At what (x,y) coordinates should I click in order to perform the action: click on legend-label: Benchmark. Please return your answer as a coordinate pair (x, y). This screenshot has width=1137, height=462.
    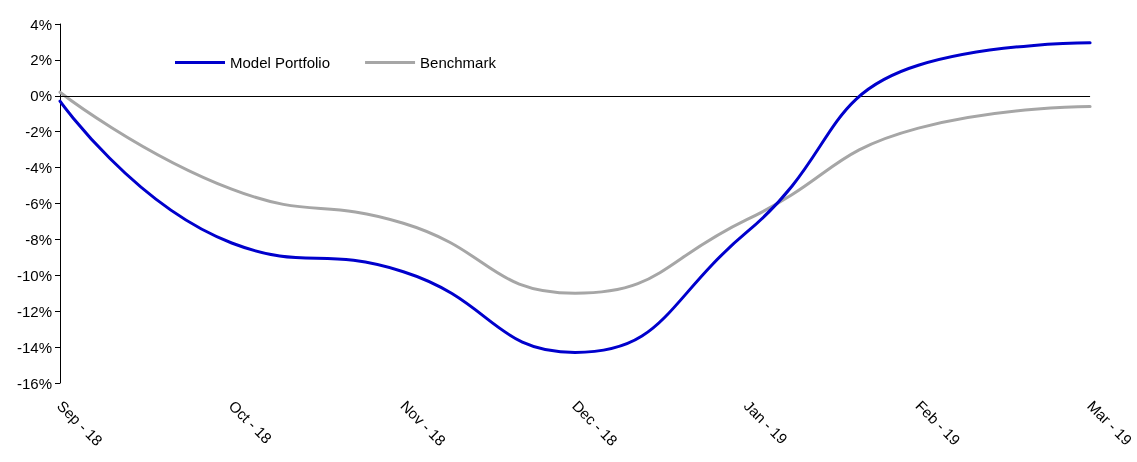
    Looking at the image, I should click on (458, 62).